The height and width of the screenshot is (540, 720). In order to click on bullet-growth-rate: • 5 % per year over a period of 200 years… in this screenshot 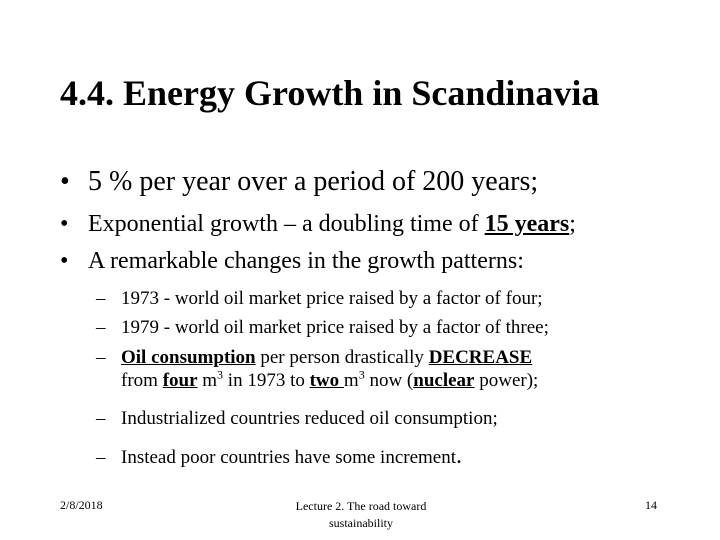, I will do `click(299, 182)`.